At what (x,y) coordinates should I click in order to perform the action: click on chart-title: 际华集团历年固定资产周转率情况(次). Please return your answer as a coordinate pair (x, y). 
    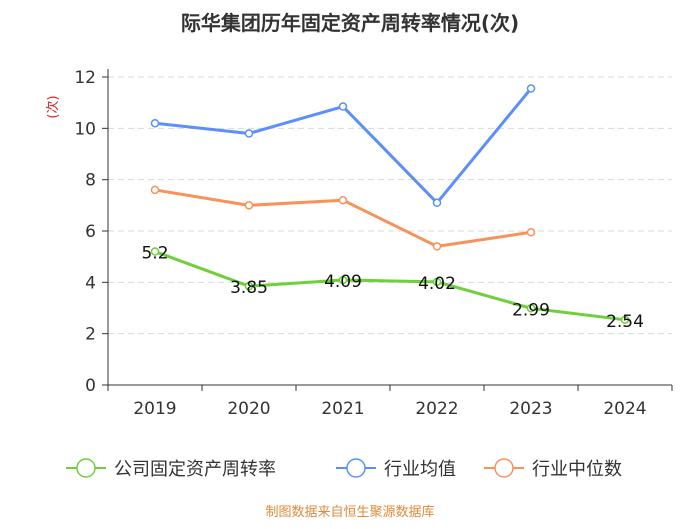
    Looking at the image, I should click on (350, 23).